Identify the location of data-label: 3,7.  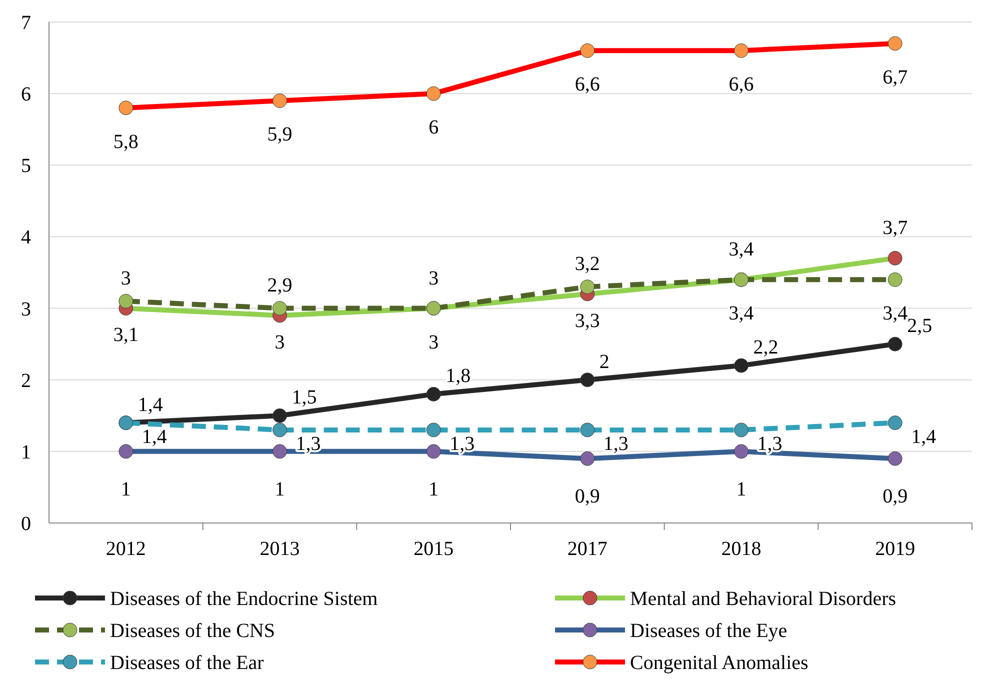
(895, 228).